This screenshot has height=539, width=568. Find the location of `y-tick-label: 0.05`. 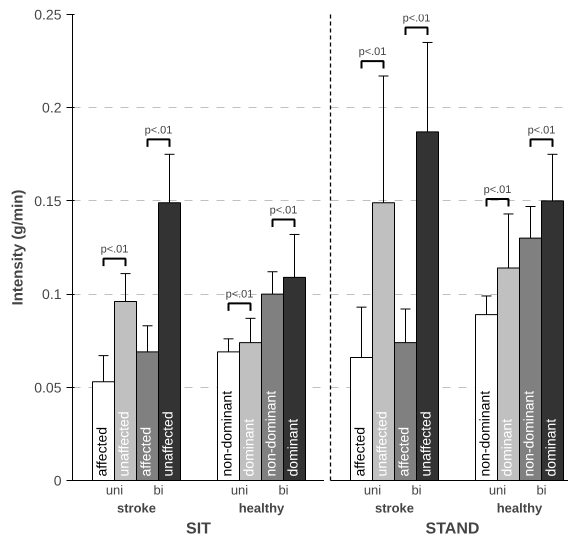

y-tick-label: 0.05 is located at coordinates (48, 387).